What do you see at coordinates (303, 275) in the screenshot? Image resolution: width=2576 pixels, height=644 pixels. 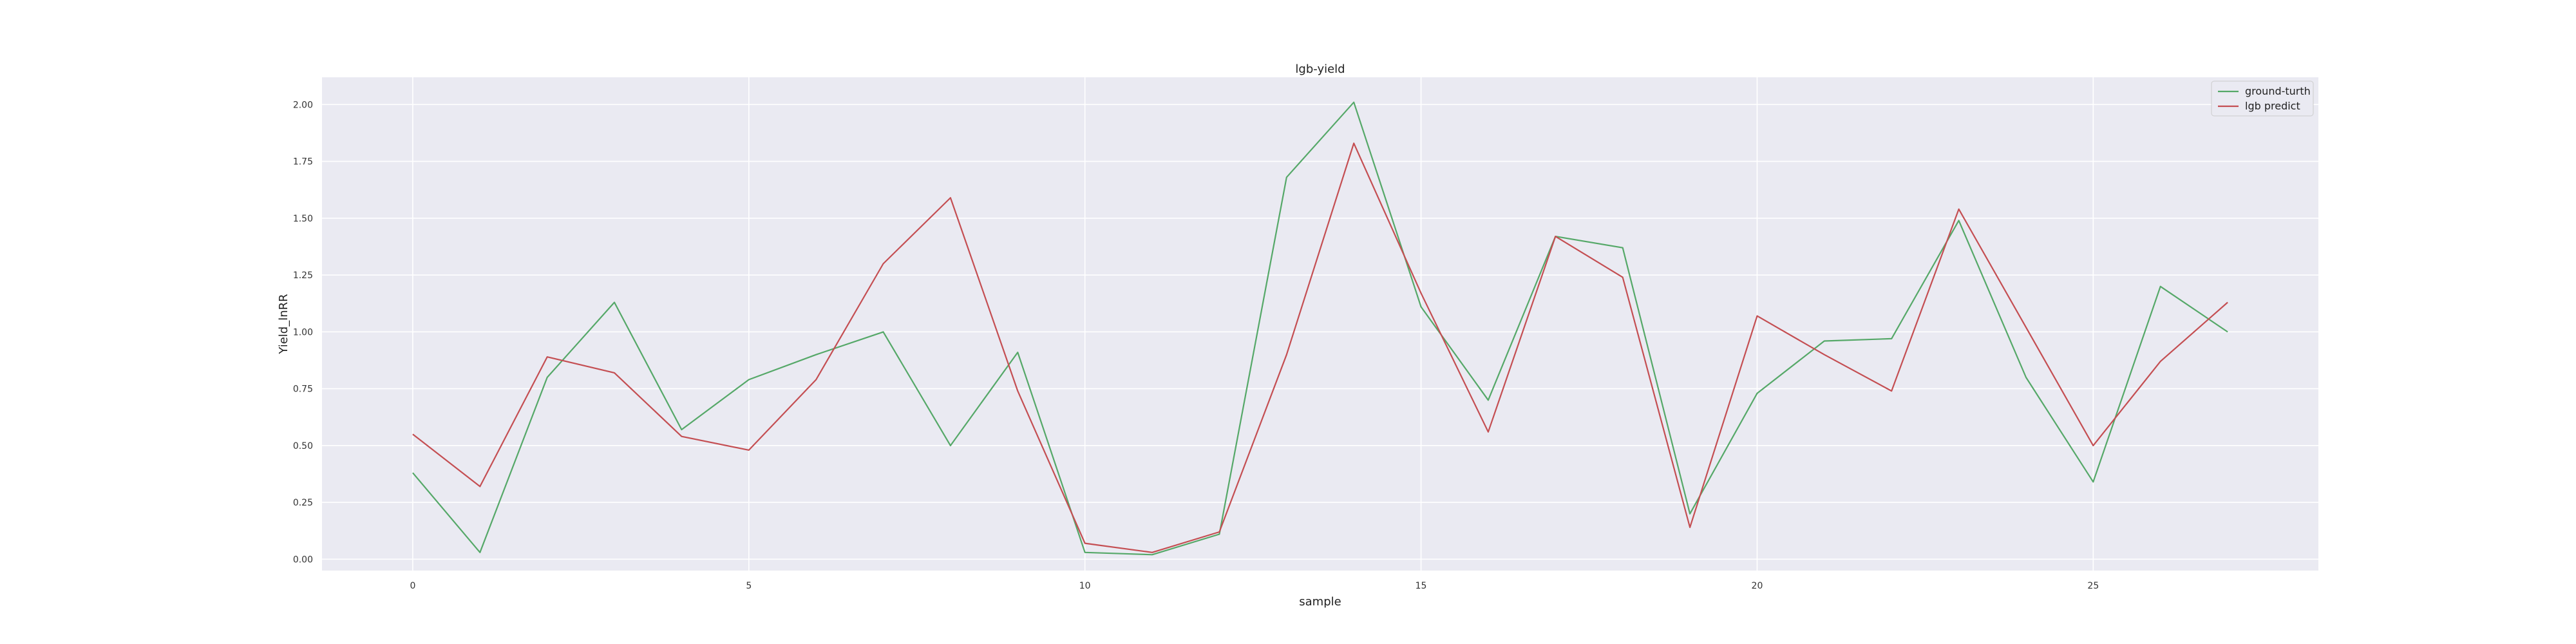 I see `y-tick-label: 1.25` at bounding box center [303, 275].